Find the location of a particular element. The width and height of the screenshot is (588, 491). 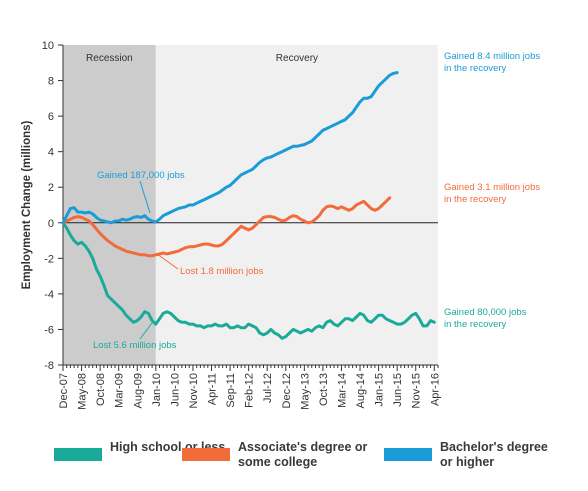

x-tick-label: Jan-10 is located at coordinates (157, 390).